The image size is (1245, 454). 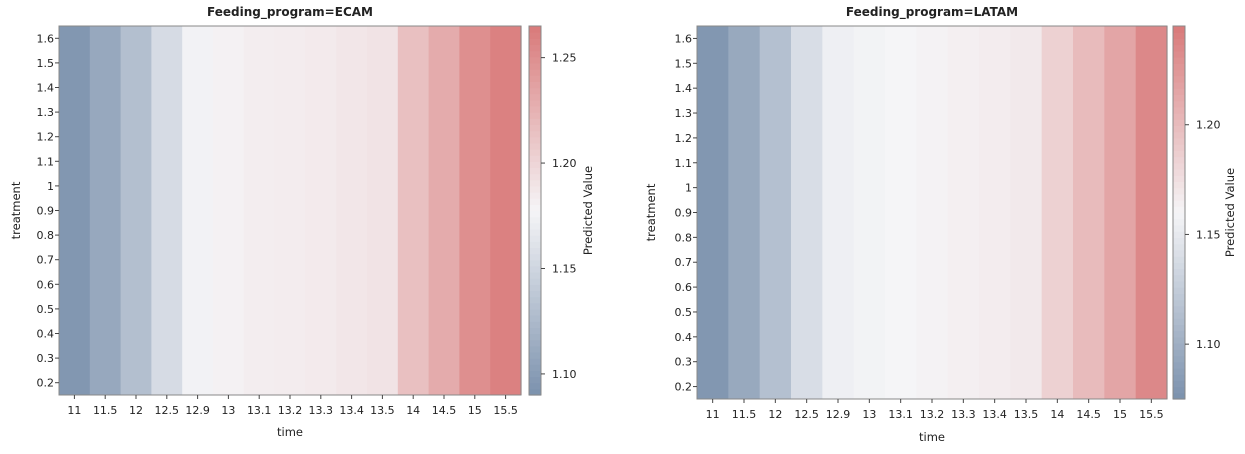 I want to click on x-tick-label: 15, so click(x=475, y=410).